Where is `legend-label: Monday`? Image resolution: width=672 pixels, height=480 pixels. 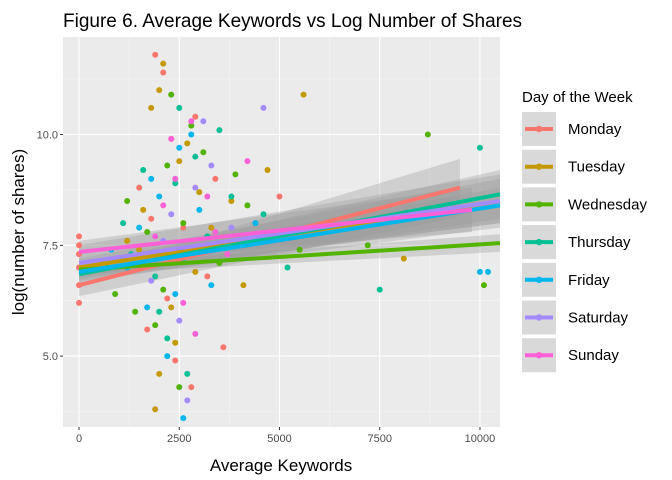 legend-label: Monday is located at coordinates (595, 129).